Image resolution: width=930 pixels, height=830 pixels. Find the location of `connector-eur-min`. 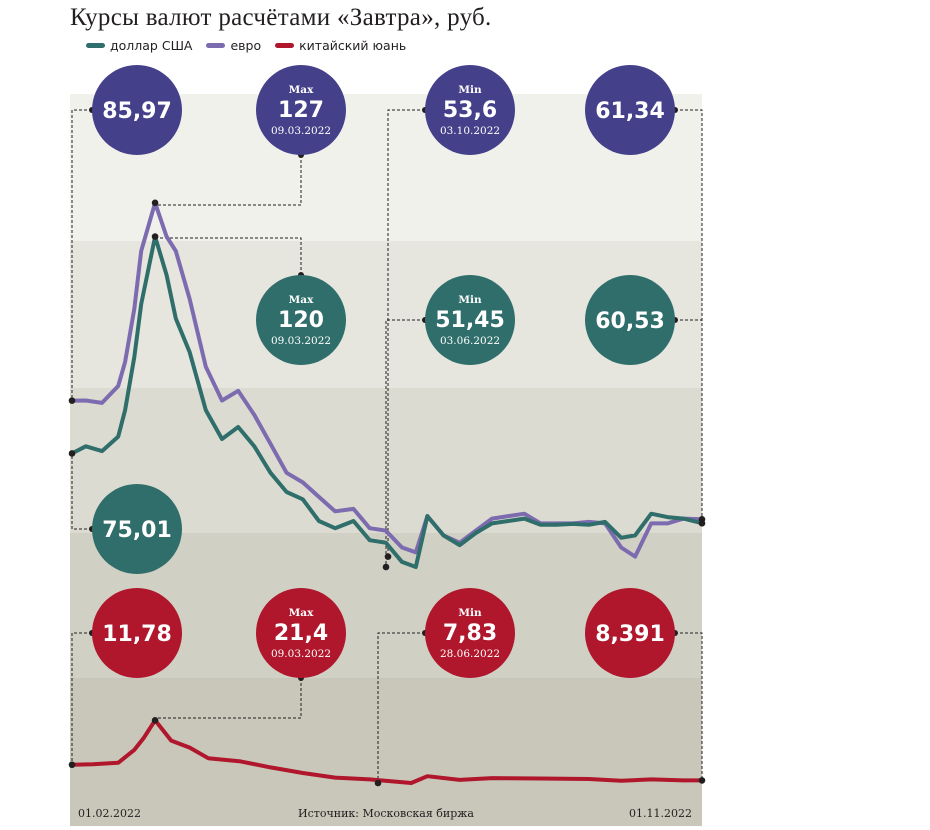

connector-eur-min is located at coordinates (406, 333).